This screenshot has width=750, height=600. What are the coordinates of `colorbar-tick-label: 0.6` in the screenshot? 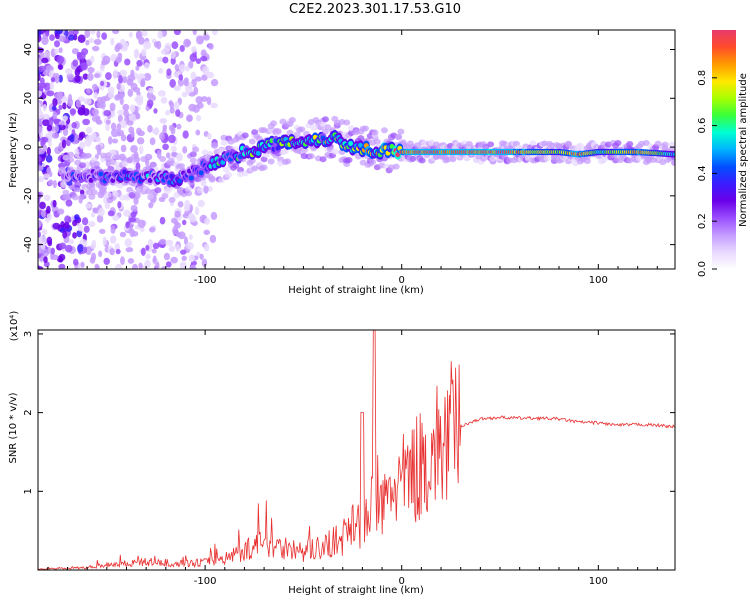 It's located at (702, 126).